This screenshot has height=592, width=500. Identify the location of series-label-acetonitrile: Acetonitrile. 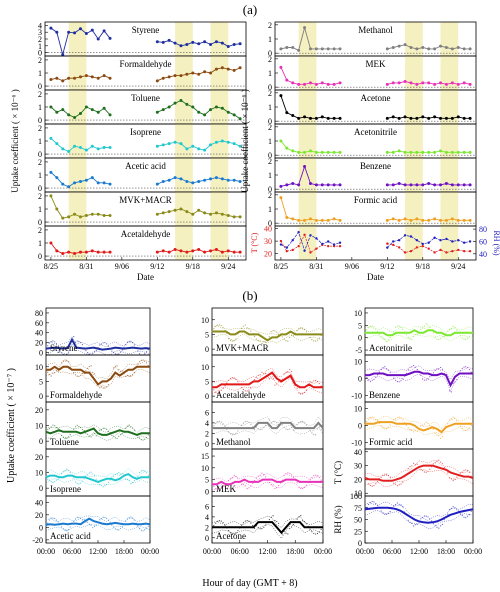
(390, 348).